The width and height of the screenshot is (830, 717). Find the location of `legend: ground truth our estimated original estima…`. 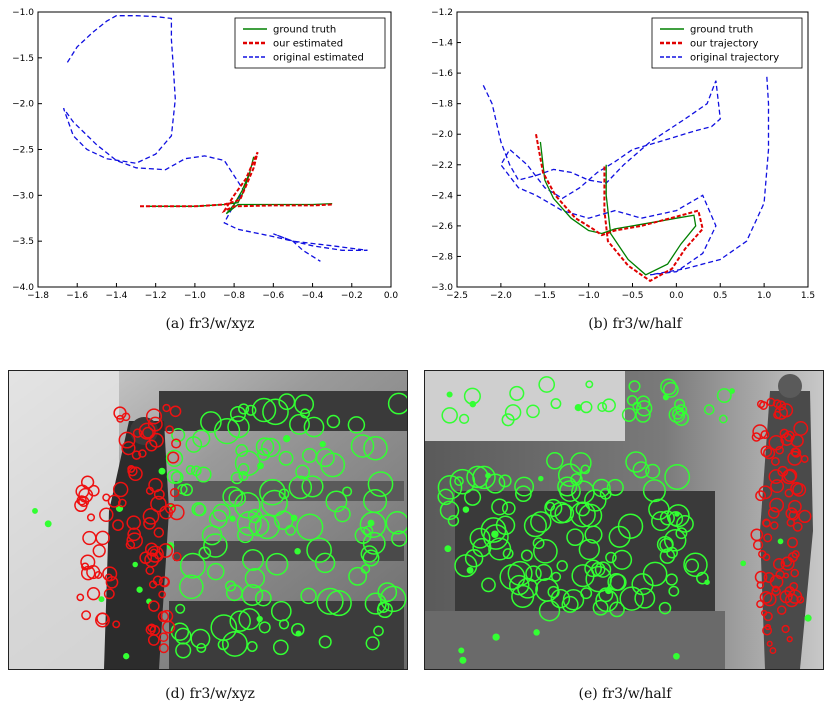

legend: ground truth our estimated original estima… is located at coordinates (310, 43).